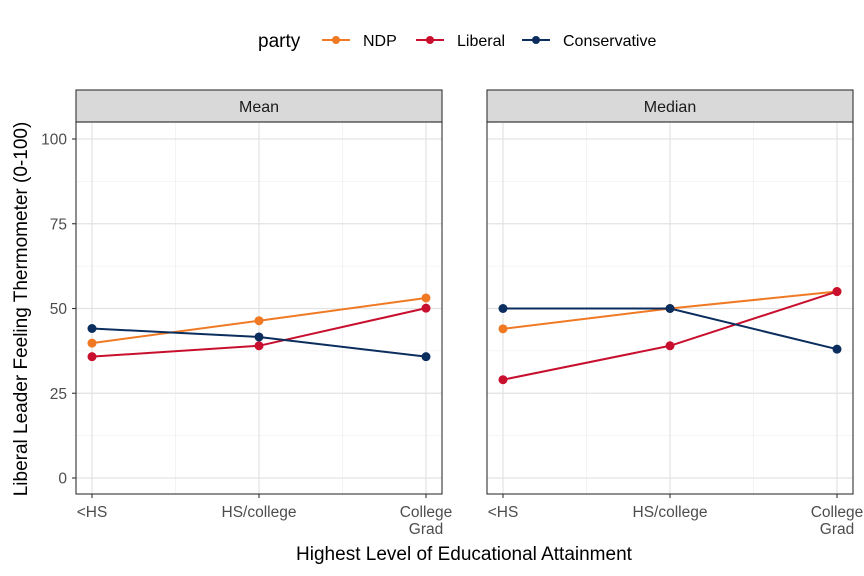 Image resolution: width=864 pixels, height=576 pixels. Describe the element at coordinates (670, 107) in the screenshot. I see `facet-strip-label: Median` at that location.